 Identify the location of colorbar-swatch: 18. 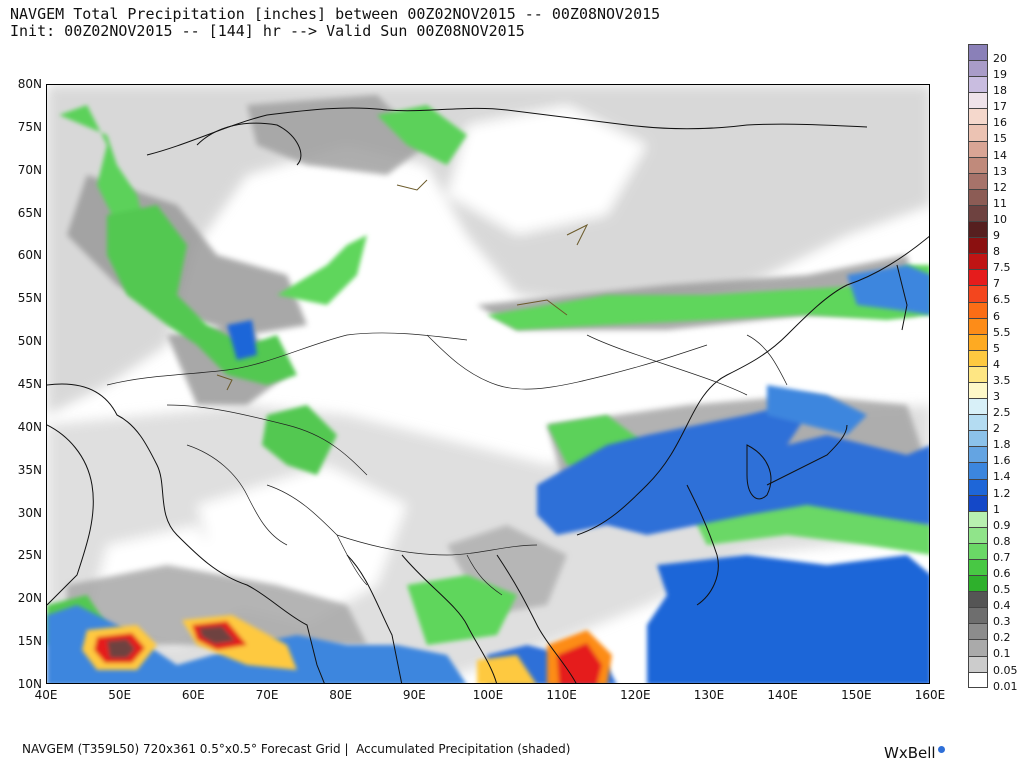
(987, 86).